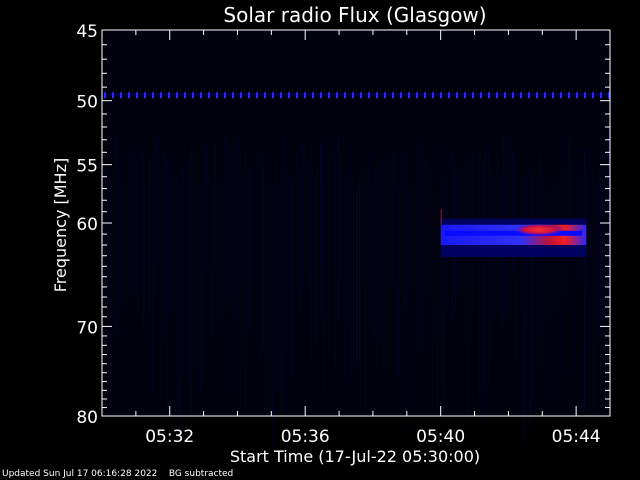  What do you see at coordinates (87, 103) in the screenshot?
I see `y-tick-label: 50` at bounding box center [87, 103].